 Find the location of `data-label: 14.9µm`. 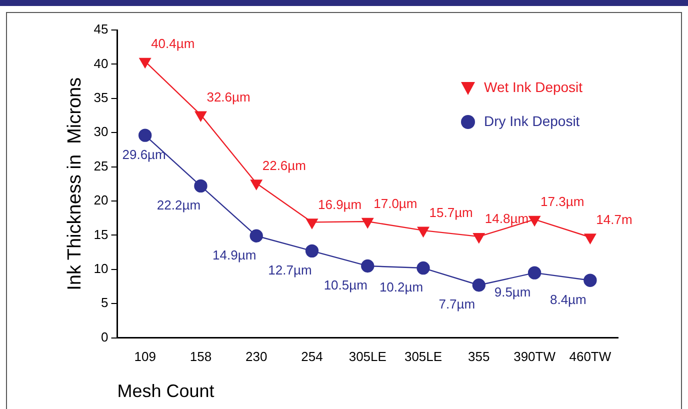

data-label: 14.9µm is located at coordinates (234, 254).